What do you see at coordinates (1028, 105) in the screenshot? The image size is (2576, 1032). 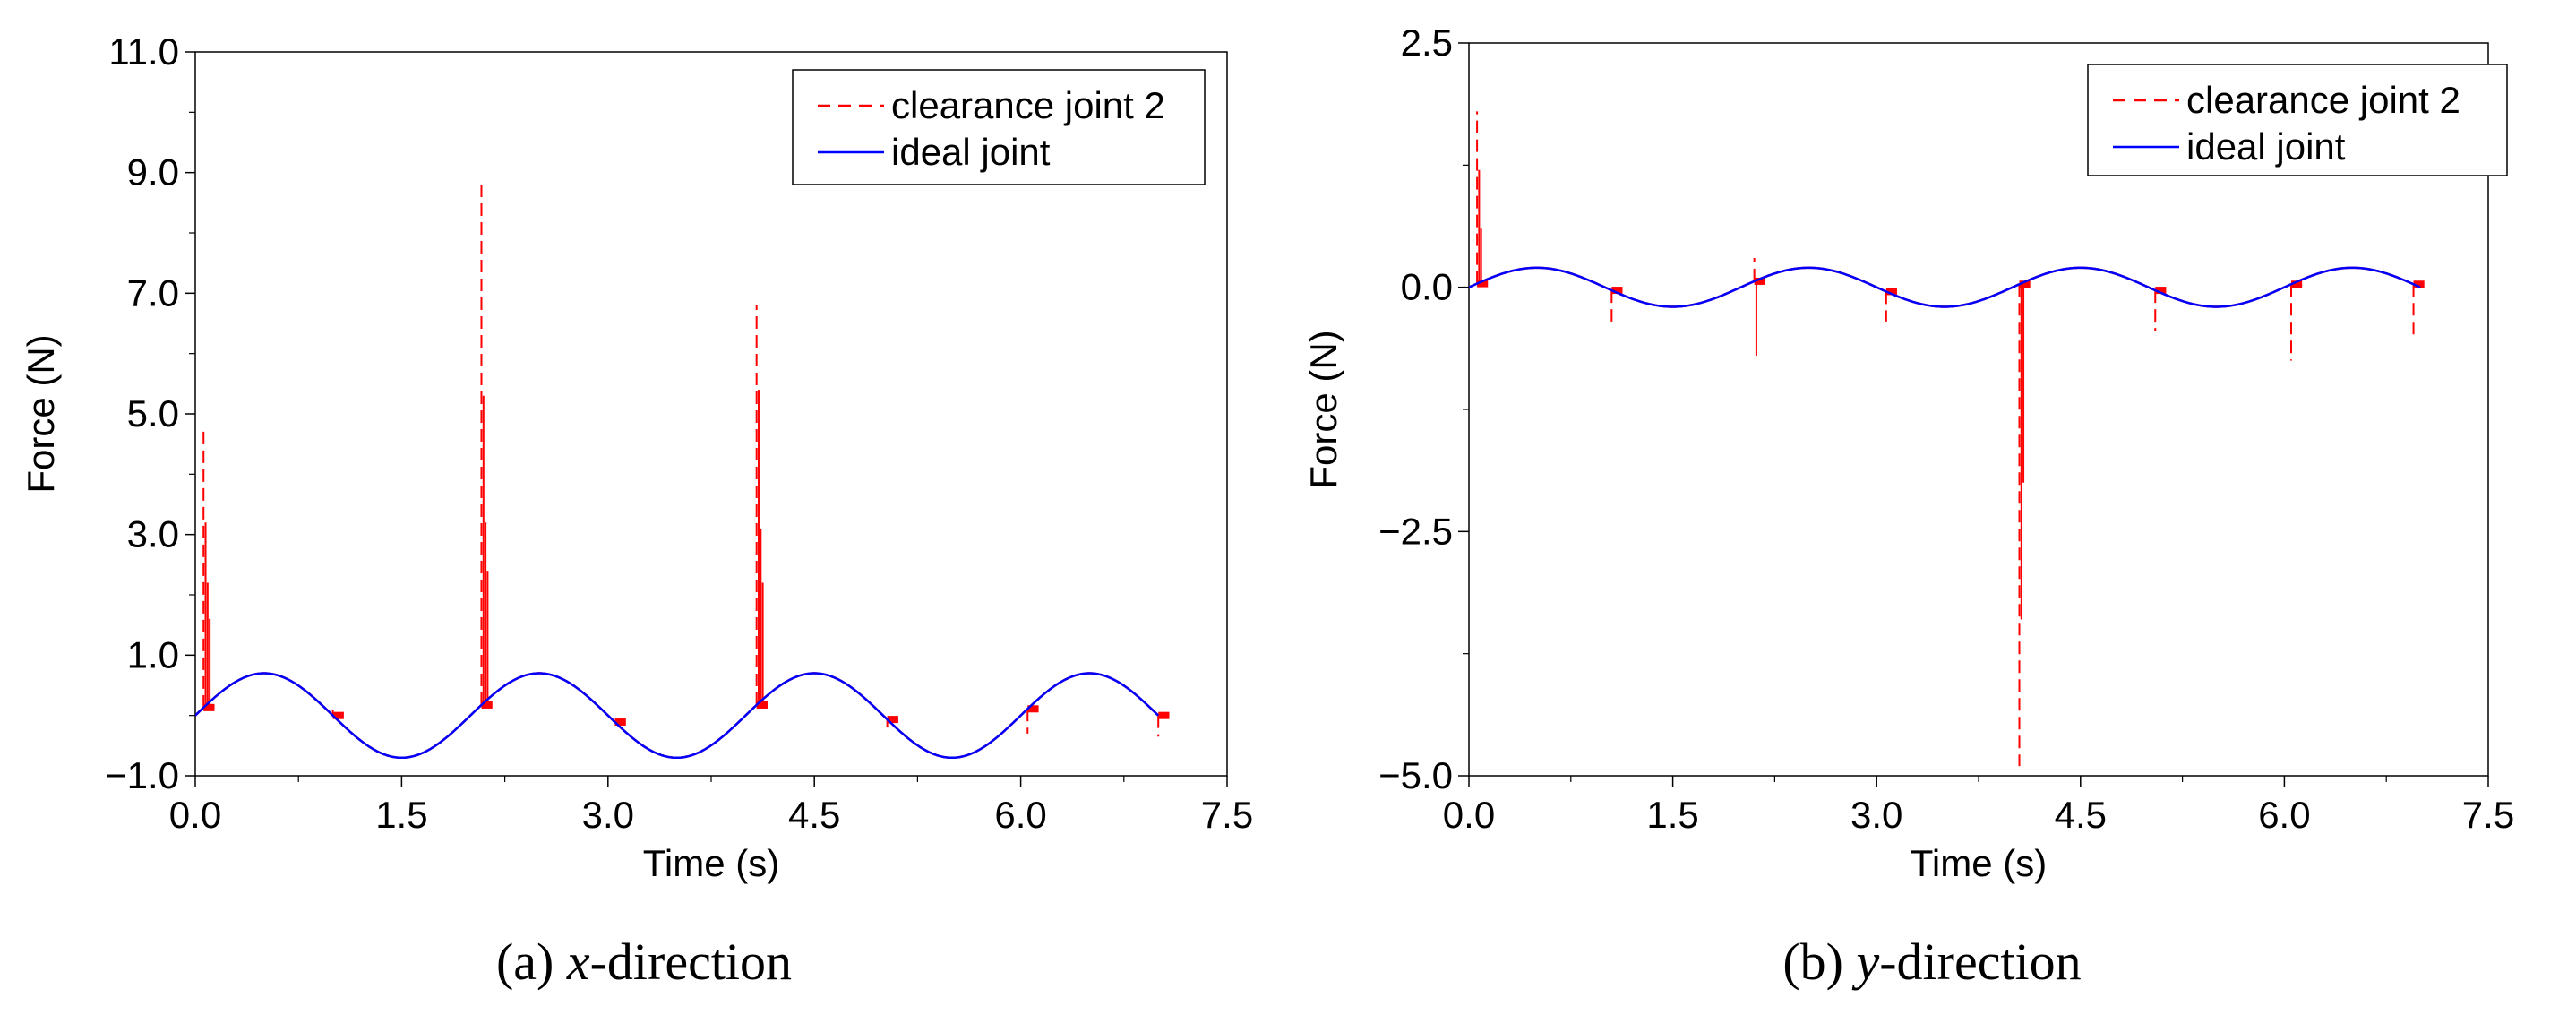 I see `chart-a-legend-label-0: clearance joint 2` at bounding box center [1028, 105].